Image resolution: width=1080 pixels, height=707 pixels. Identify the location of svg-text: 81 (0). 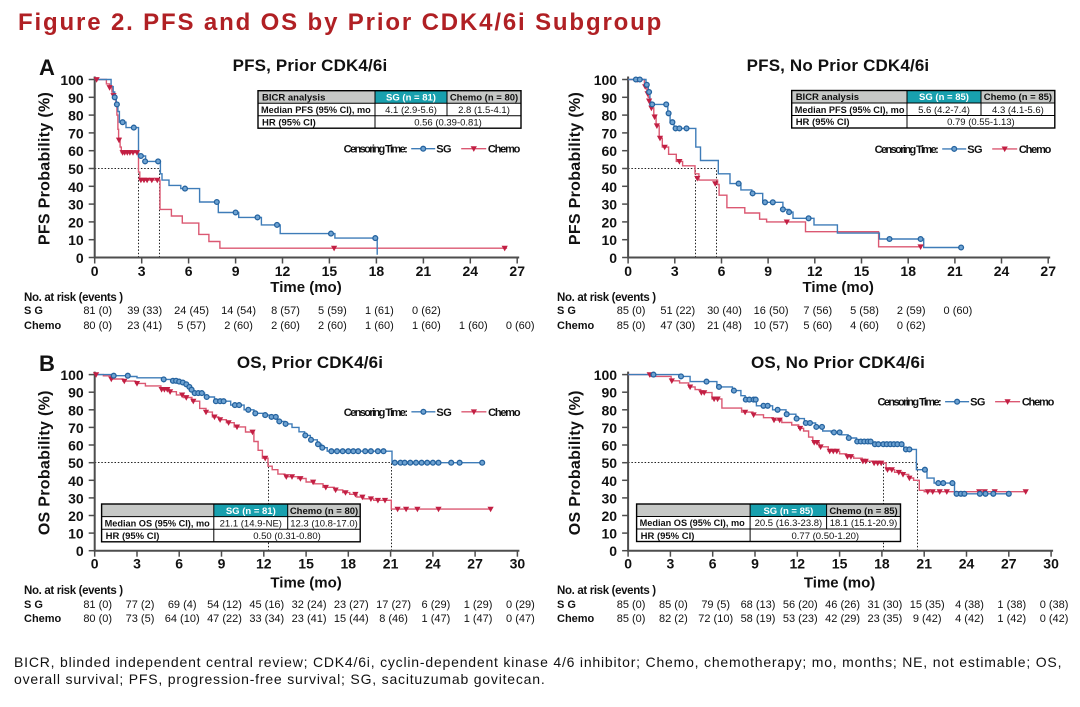
(97, 605).